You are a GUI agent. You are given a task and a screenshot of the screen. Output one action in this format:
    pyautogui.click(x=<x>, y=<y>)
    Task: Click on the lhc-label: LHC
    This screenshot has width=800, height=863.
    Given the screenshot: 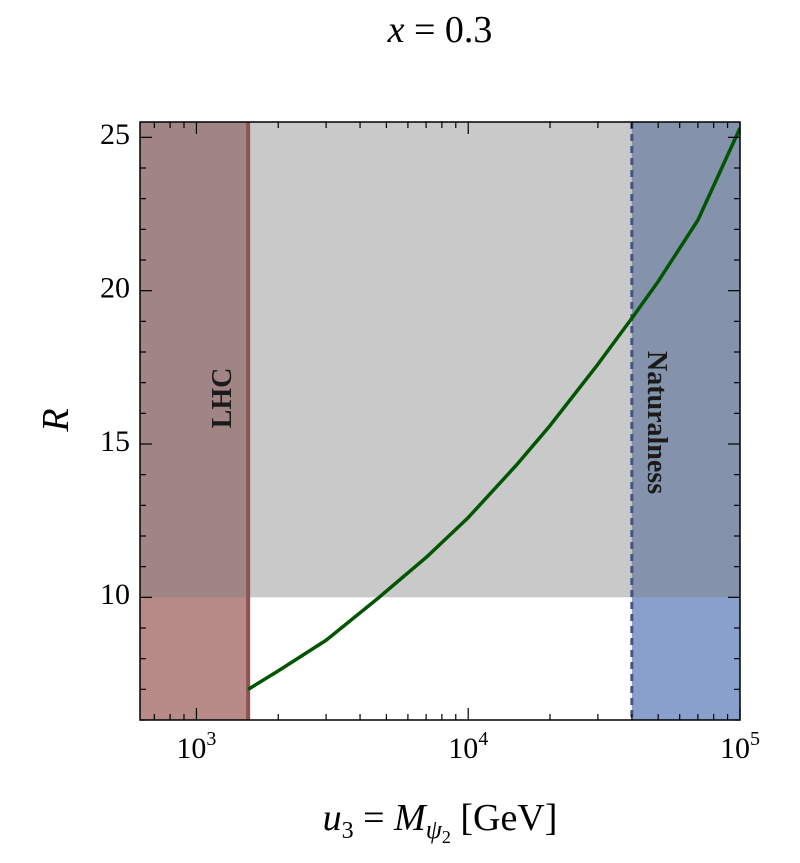 What is the action you would take?
    pyautogui.click(x=222, y=398)
    